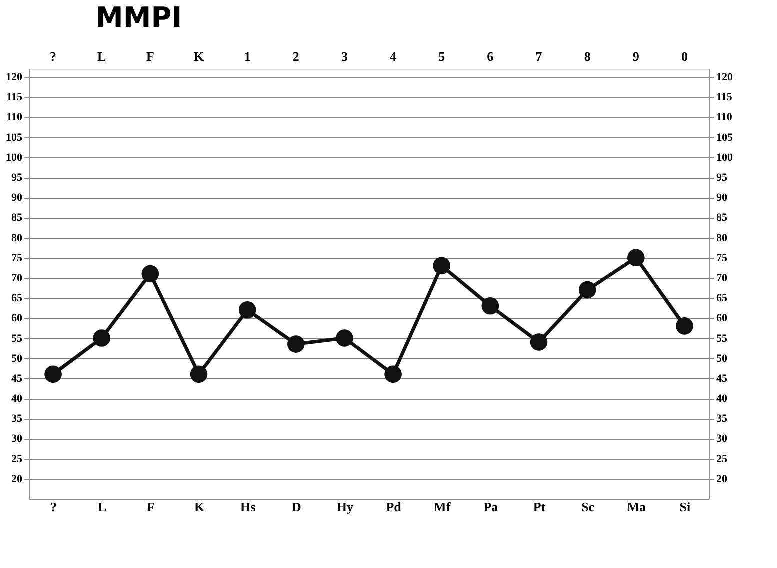  I want to click on y2-tick-label: 55, so click(722, 338).